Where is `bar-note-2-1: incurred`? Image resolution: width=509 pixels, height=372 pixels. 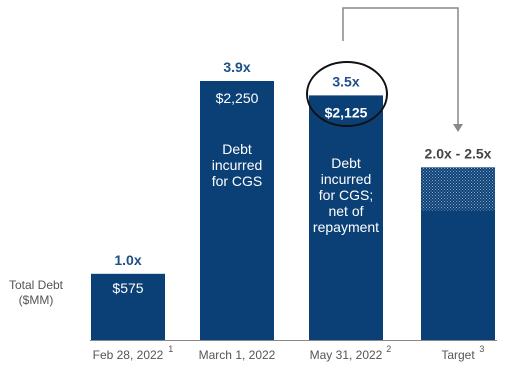 bar-note-2-1: incurred is located at coordinates (346, 179).